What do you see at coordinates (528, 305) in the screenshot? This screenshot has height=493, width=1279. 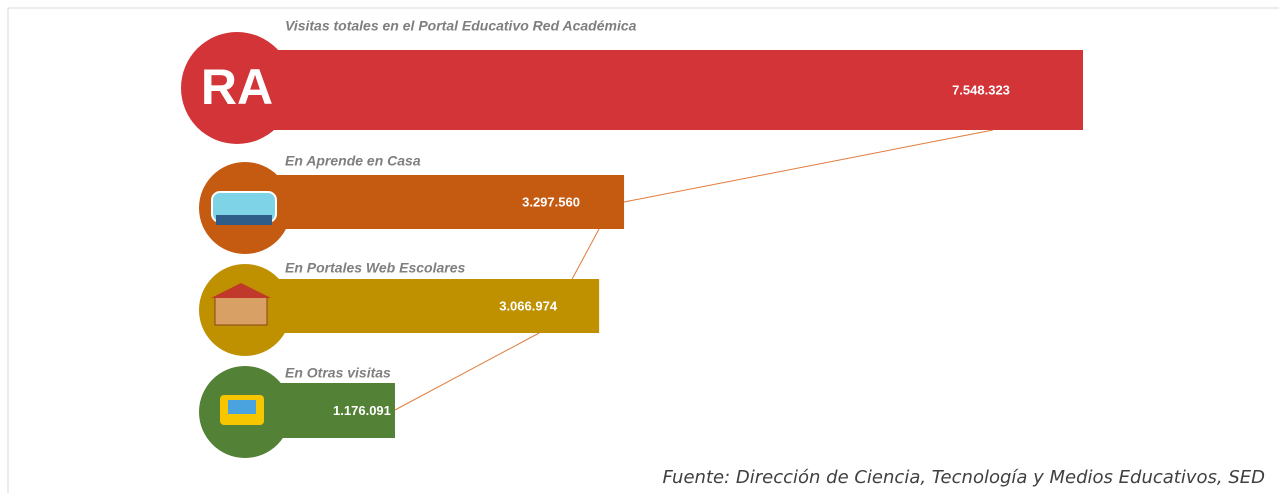 I see `value-label: 3.066.974` at bounding box center [528, 305].